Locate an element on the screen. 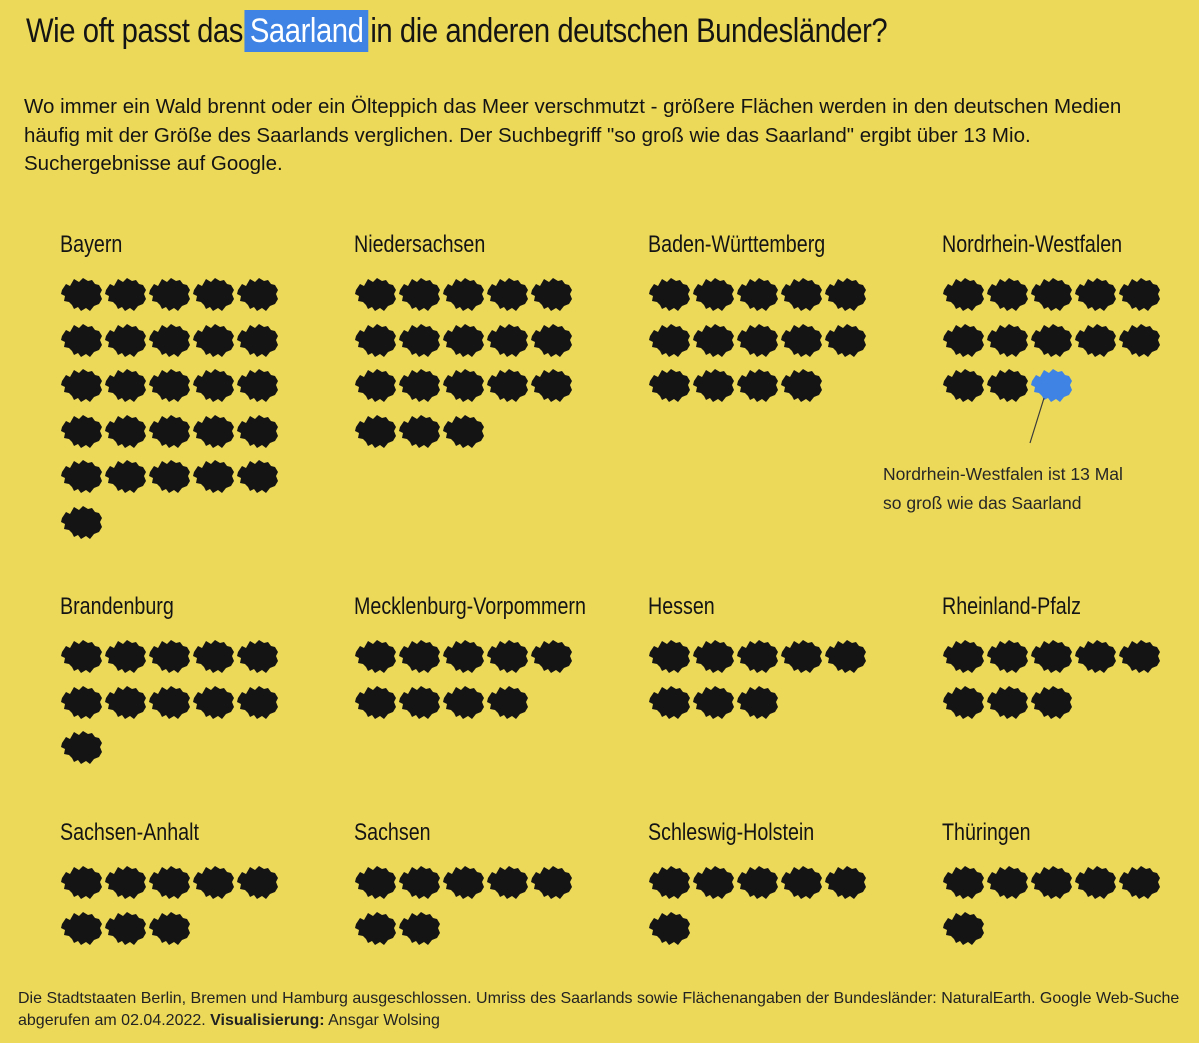 This screenshot has width=1199, height=1043. state-title-bayern: Bayern is located at coordinates (91, 244).